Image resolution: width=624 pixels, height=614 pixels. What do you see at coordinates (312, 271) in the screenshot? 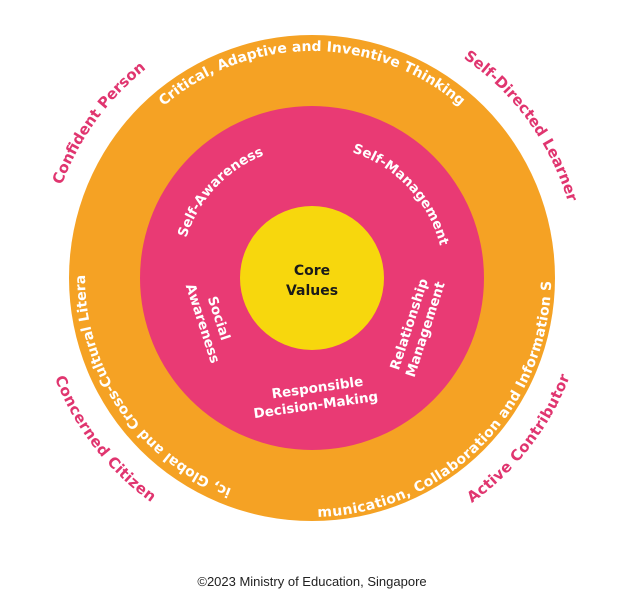
I see `core-values-line1: Core` at bounding box center [312, 271].